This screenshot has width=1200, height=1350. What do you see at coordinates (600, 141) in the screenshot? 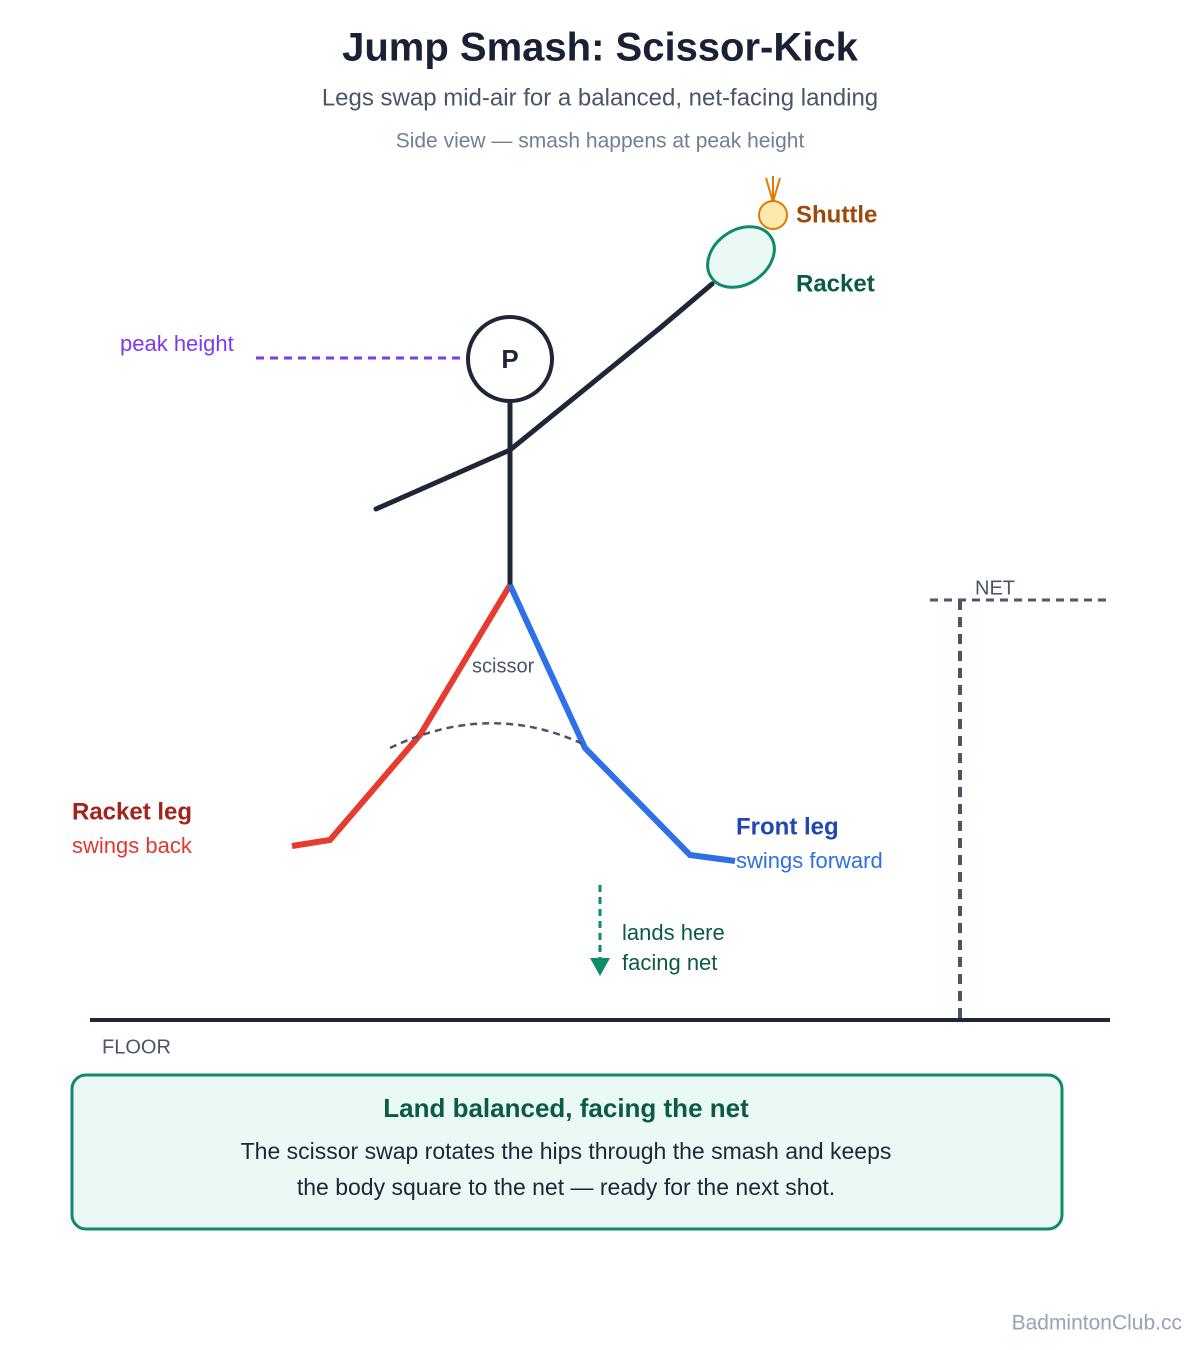
I see `note: Side view — smash happens at peak height` at bounding box center [600, 141].